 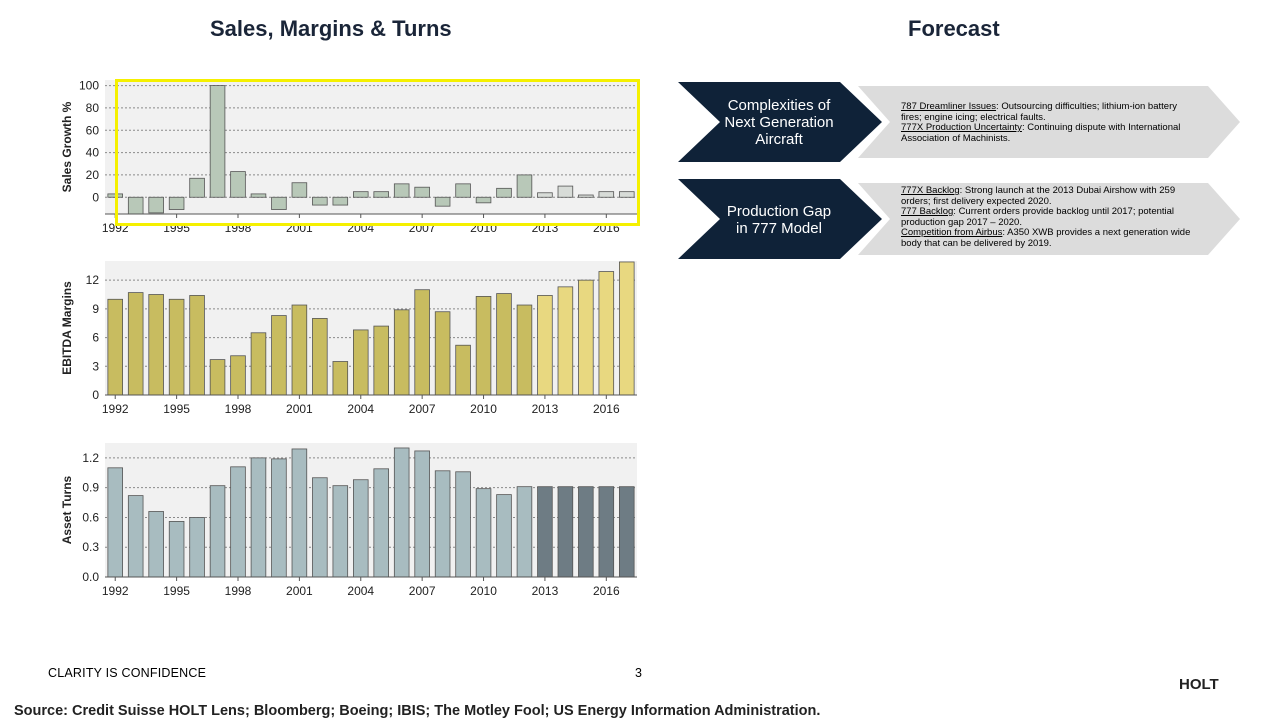 What do you see at coordinates (127, 673) in the screenshot?
I see `footer-tagline: CLARITY IS CONFIDENCE` at bounding box center [127, 673].